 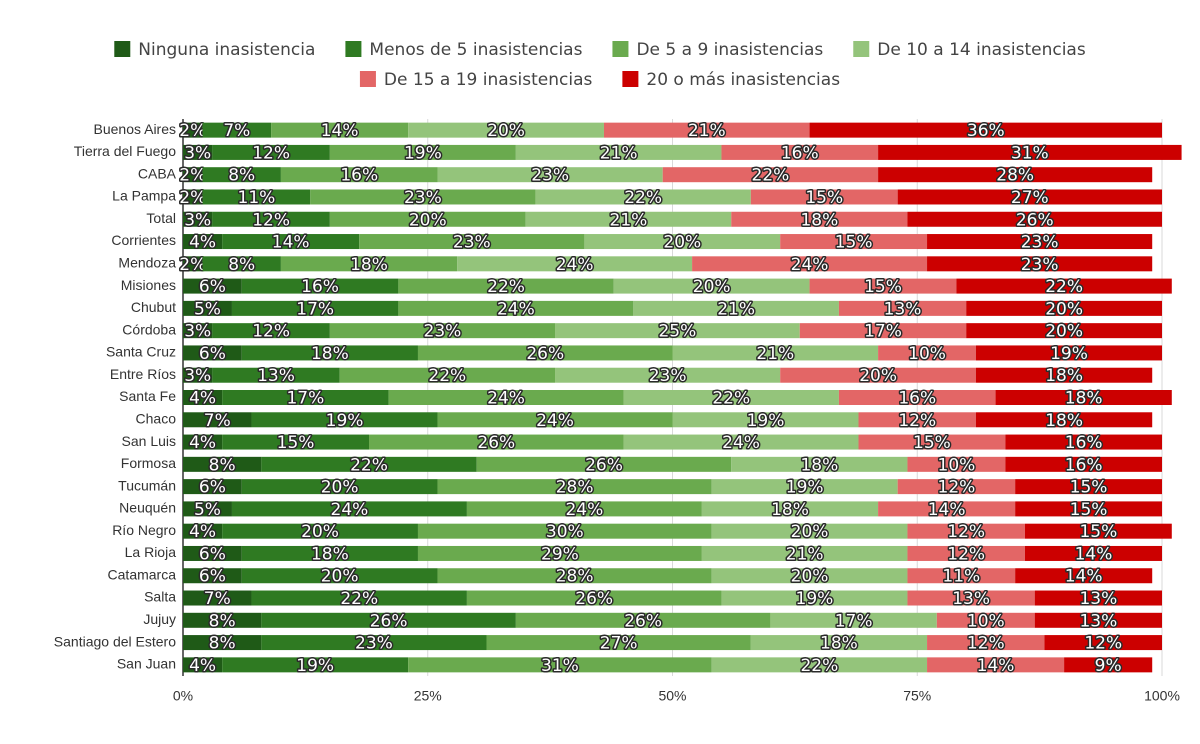 What do you see at coordinates (488, 80) in the screenshot?
I see `legend-label: De 15 a 19 inasistencias` at bounding box center [488, 80].